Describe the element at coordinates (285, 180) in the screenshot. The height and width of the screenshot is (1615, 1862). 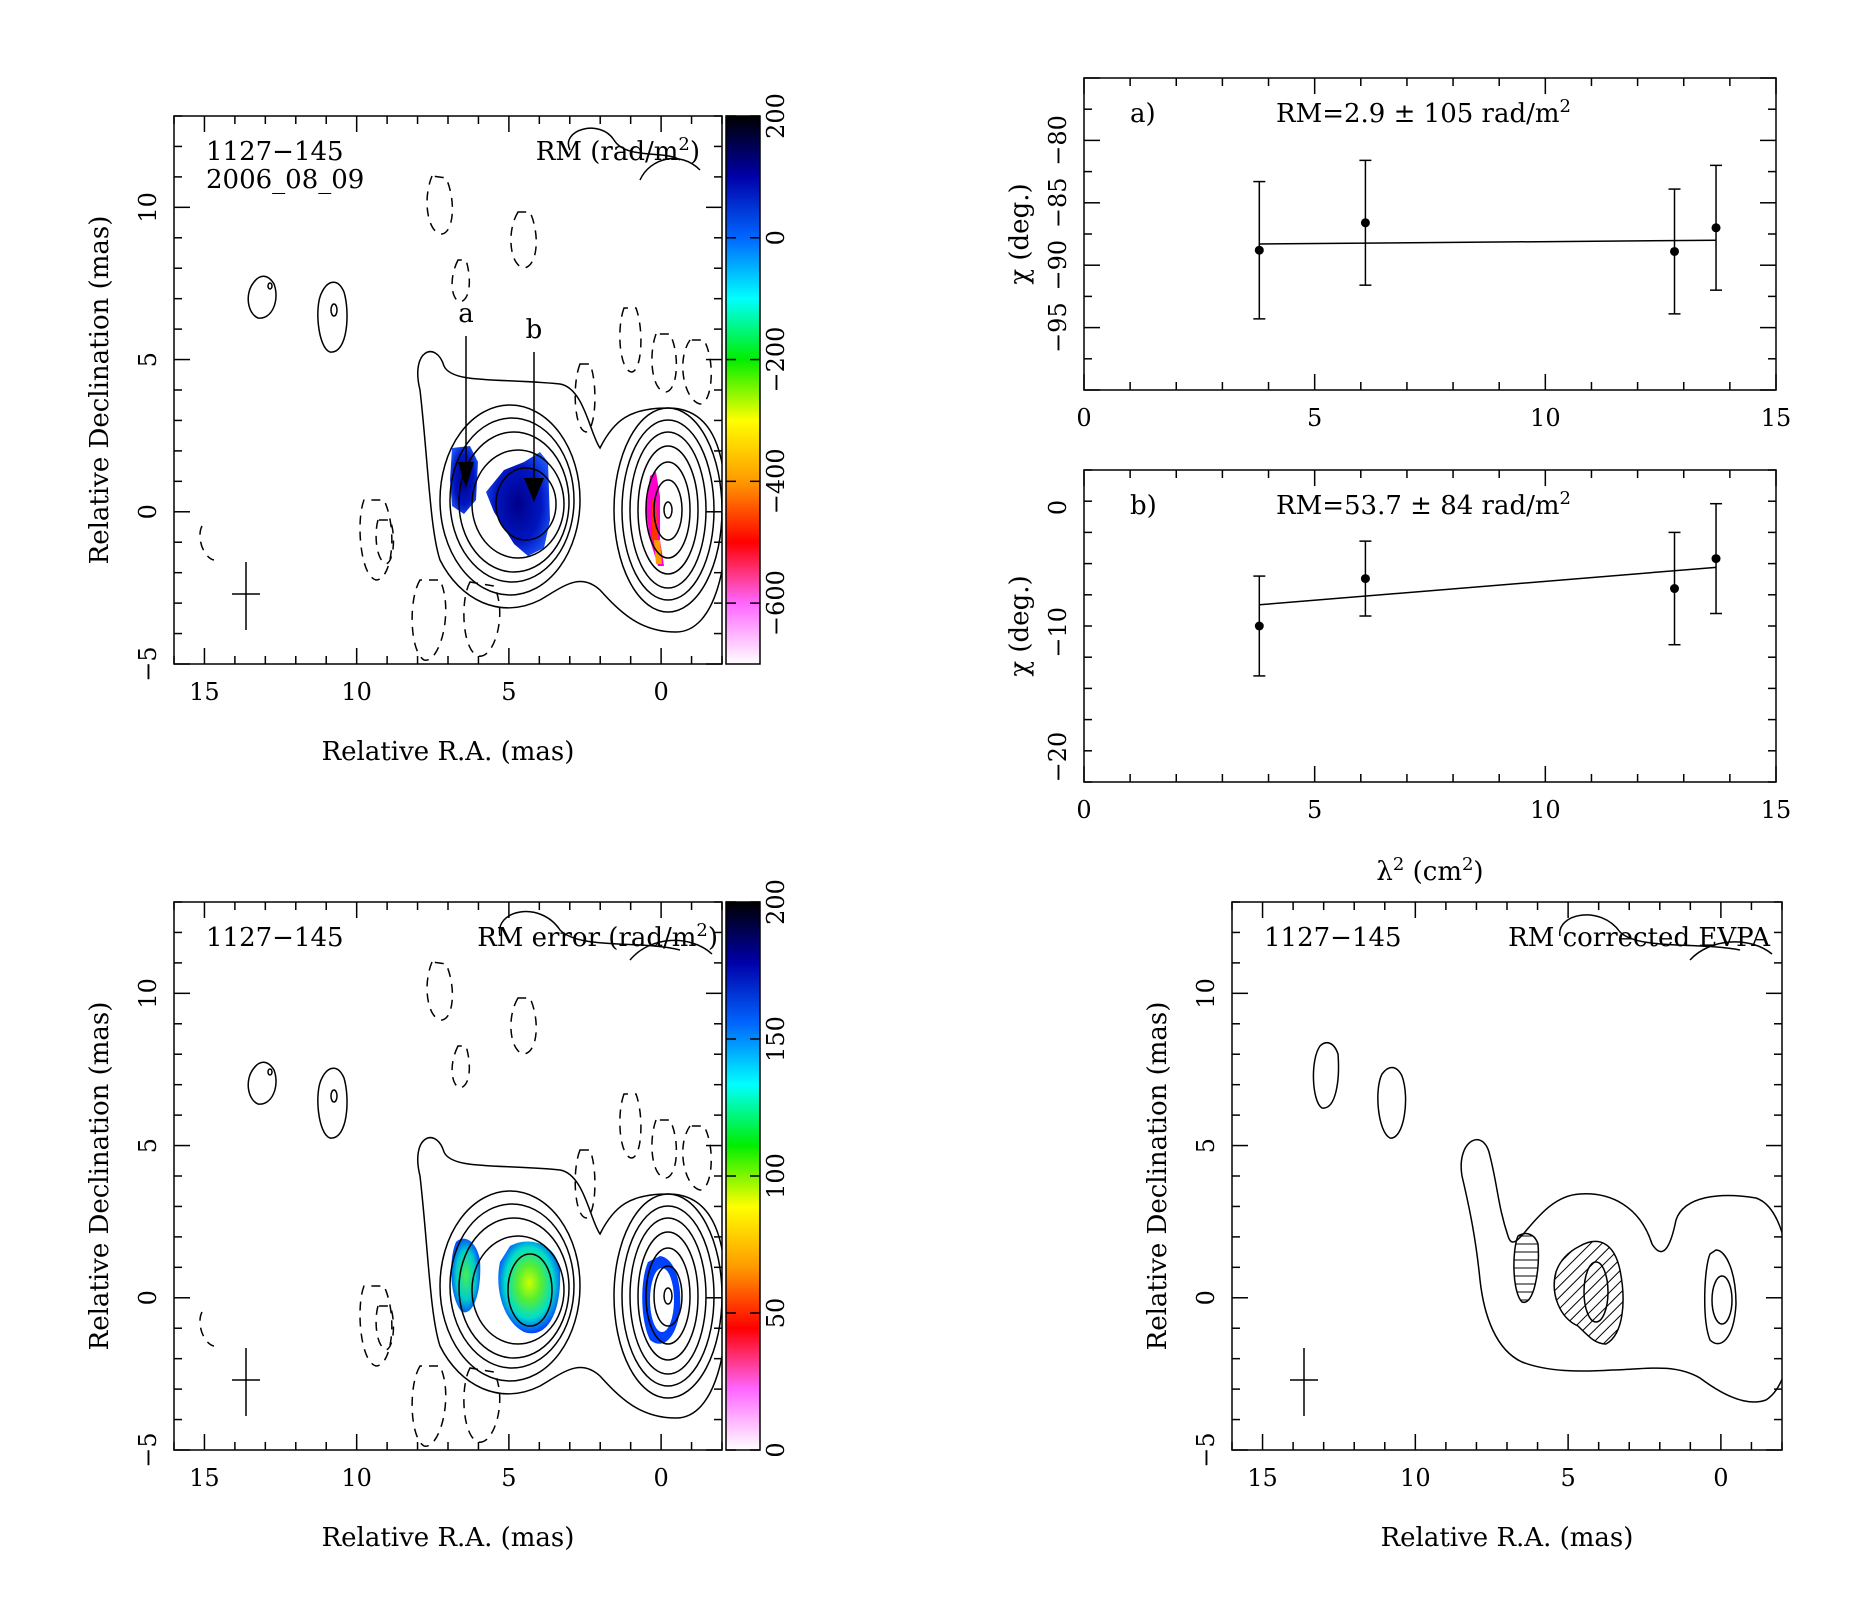
I see `rm-map-epoch: 2006_08_09` at that location.